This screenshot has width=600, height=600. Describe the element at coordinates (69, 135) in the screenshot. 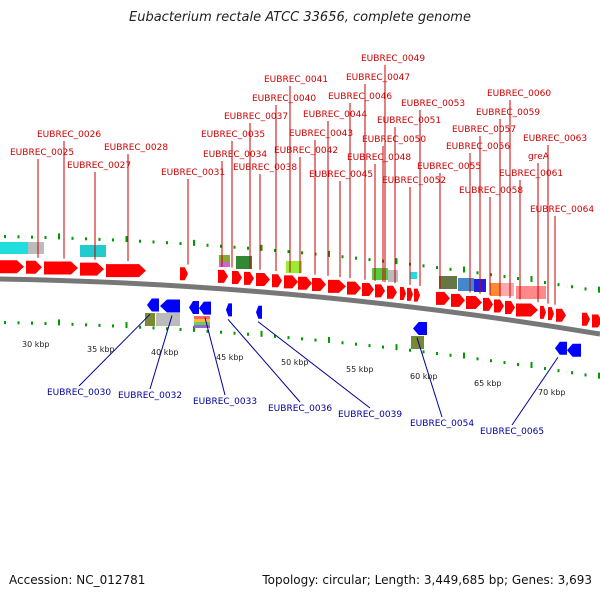

I see `forward-gene-label: EUBREC_0026` at that location.